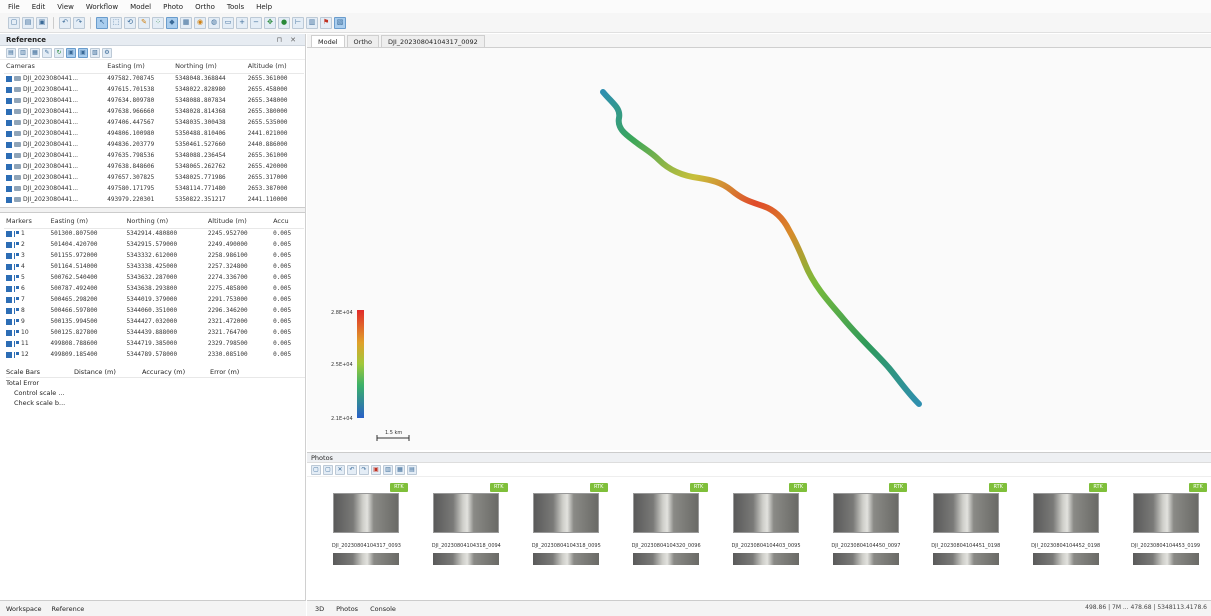 The width and height of the screenshot is (1211, 616). I want to click on tab-3d: 3D, so click(320, 608).